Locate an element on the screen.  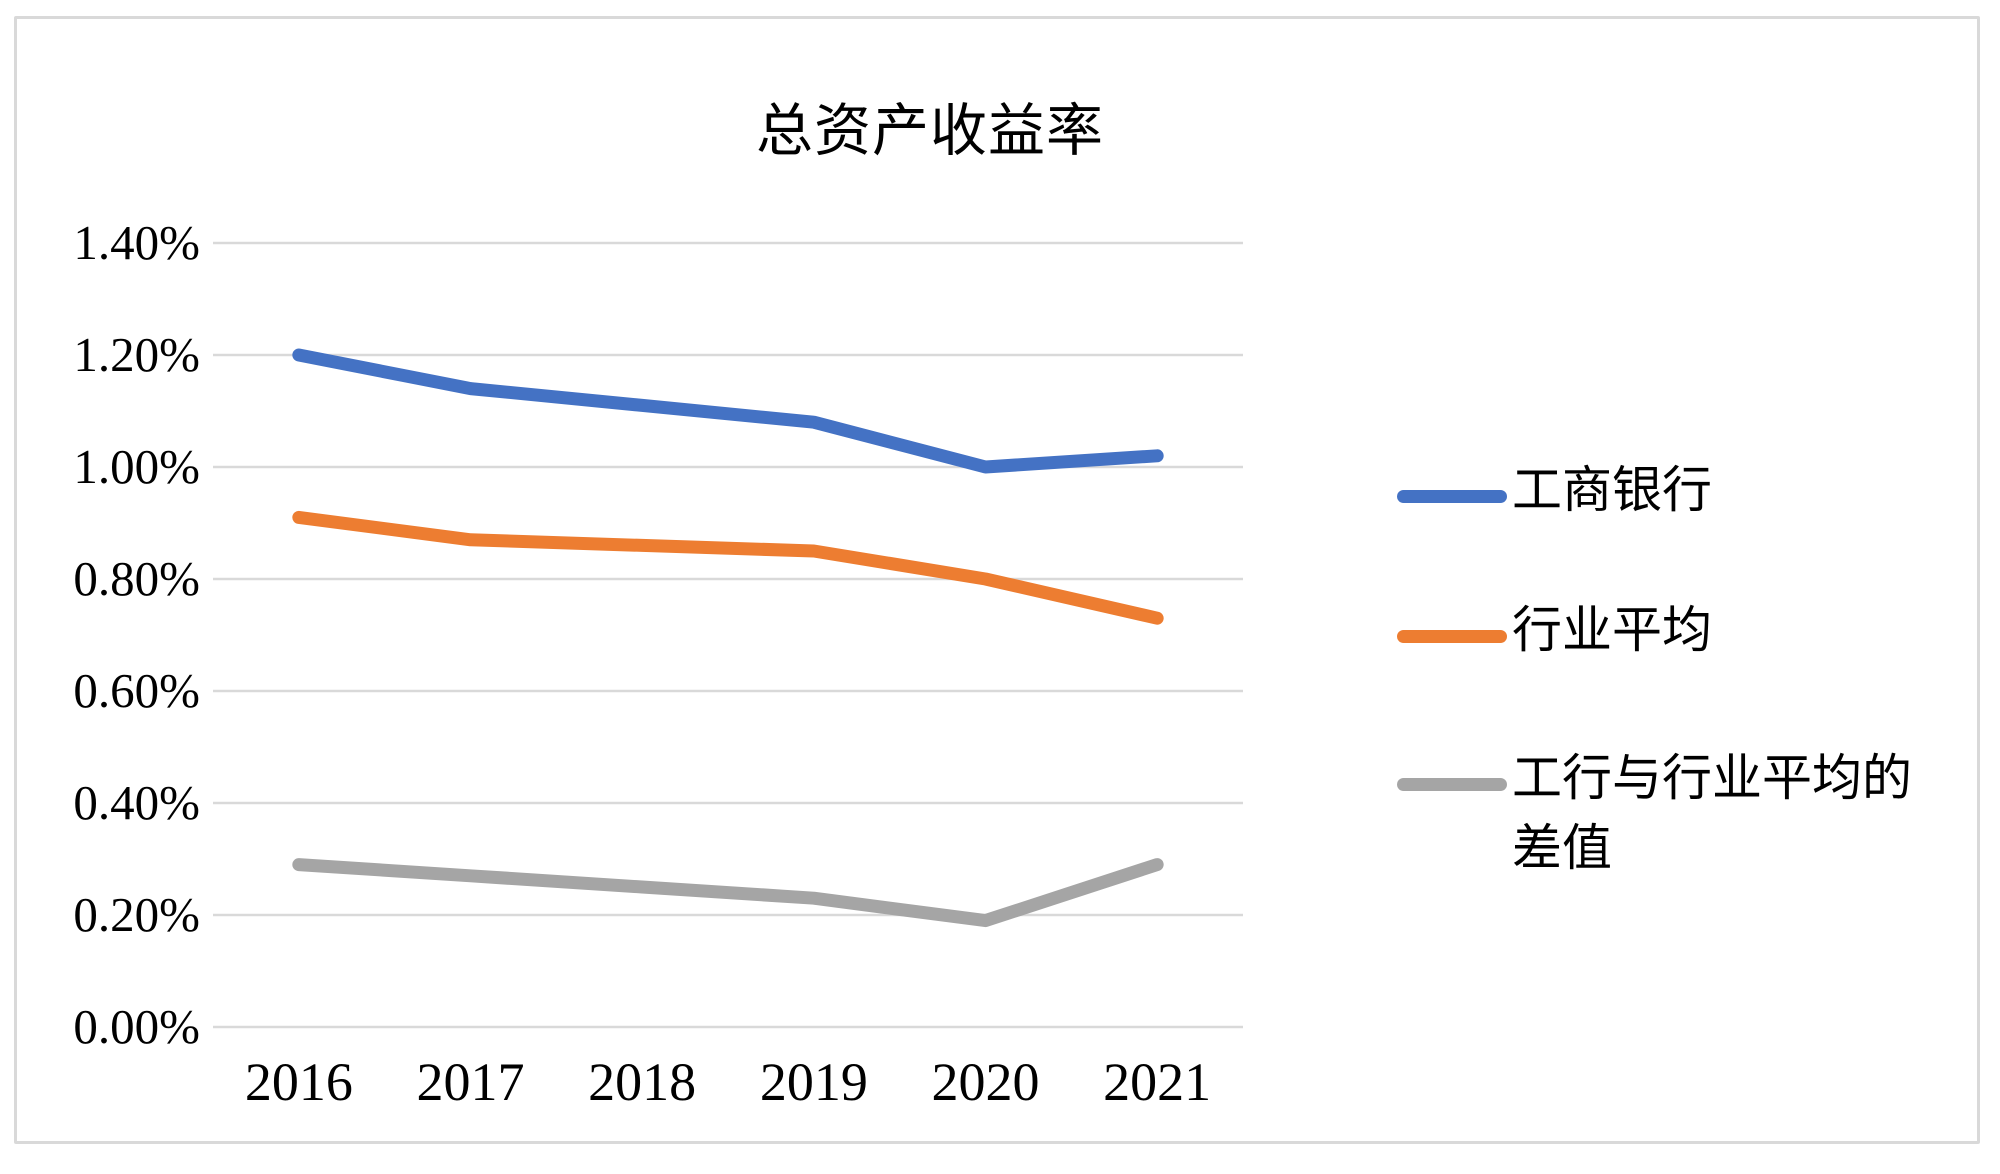
chart-title: 总资产收益率 is located at coordinates (930, 131).